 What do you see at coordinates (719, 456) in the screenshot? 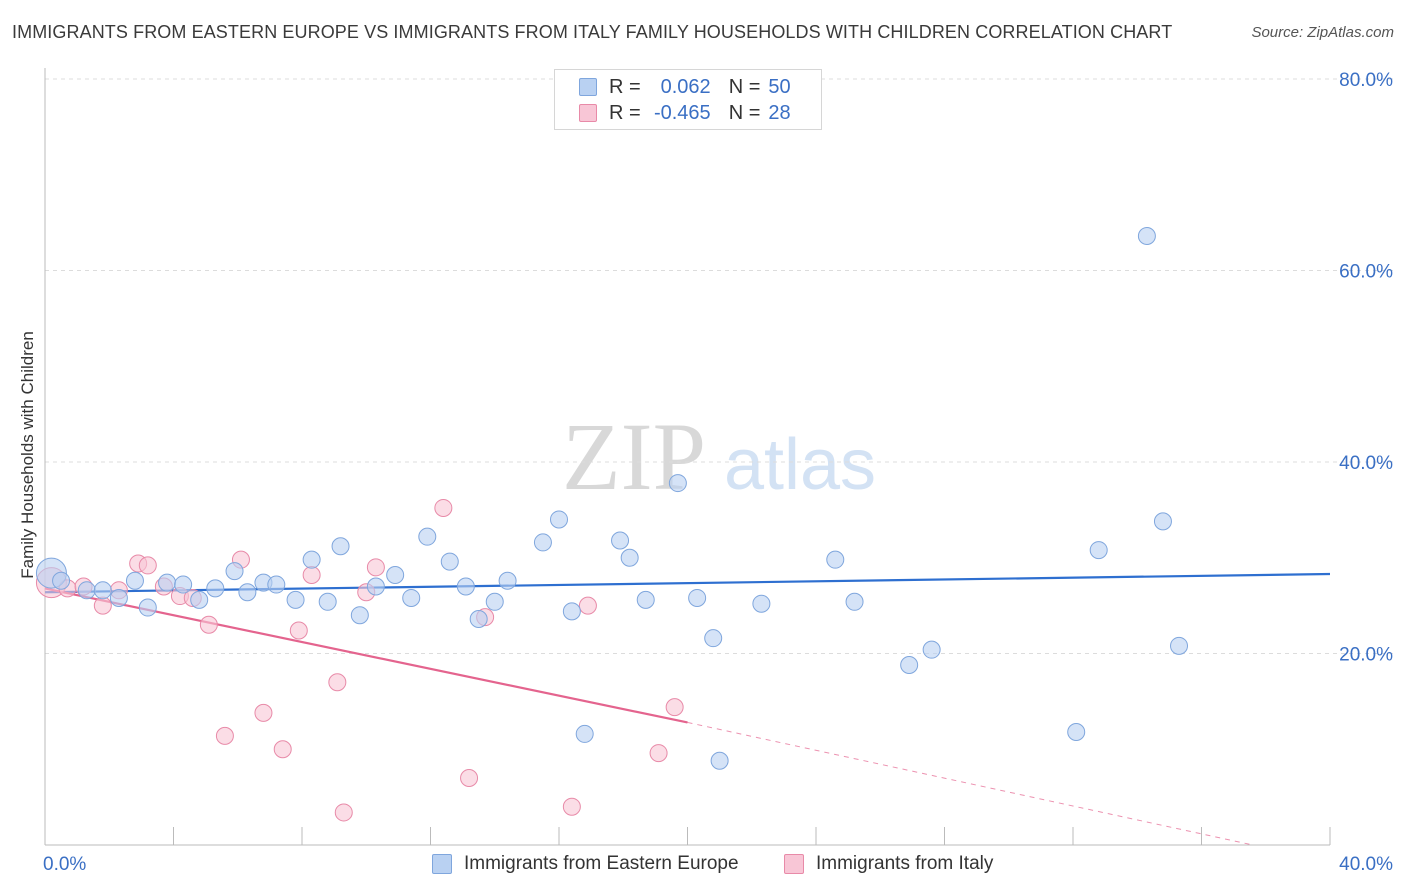
I see `watermark: ZIP atlas` at bounding box center [719, 456].